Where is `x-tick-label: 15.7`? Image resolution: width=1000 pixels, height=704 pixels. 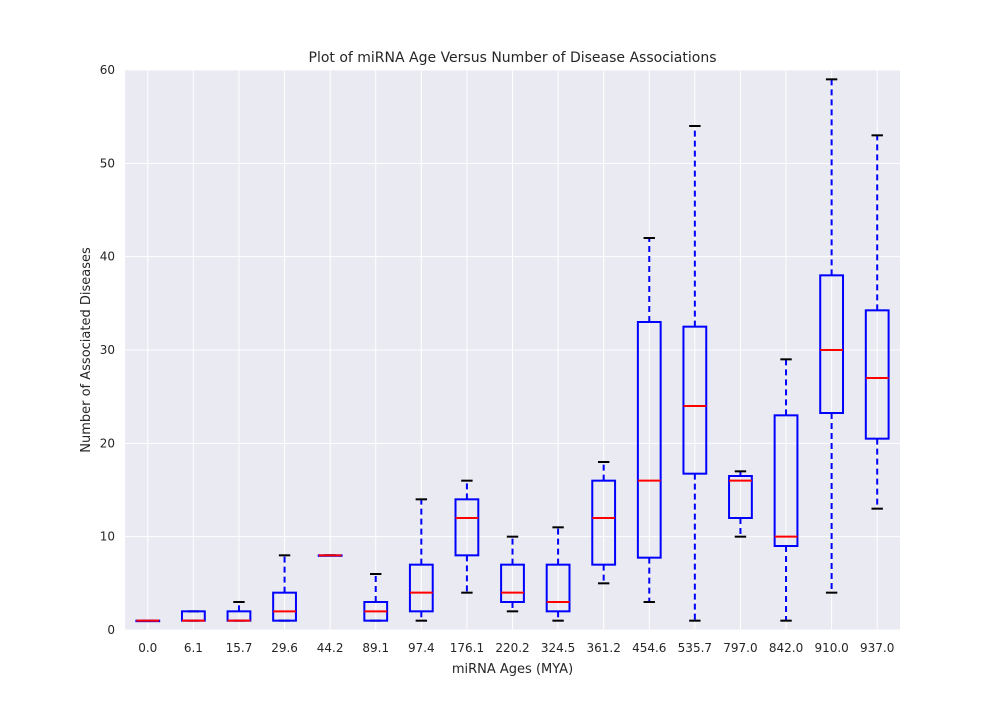
x-tick-label: 15.7 is located at coordinates (239, 648).